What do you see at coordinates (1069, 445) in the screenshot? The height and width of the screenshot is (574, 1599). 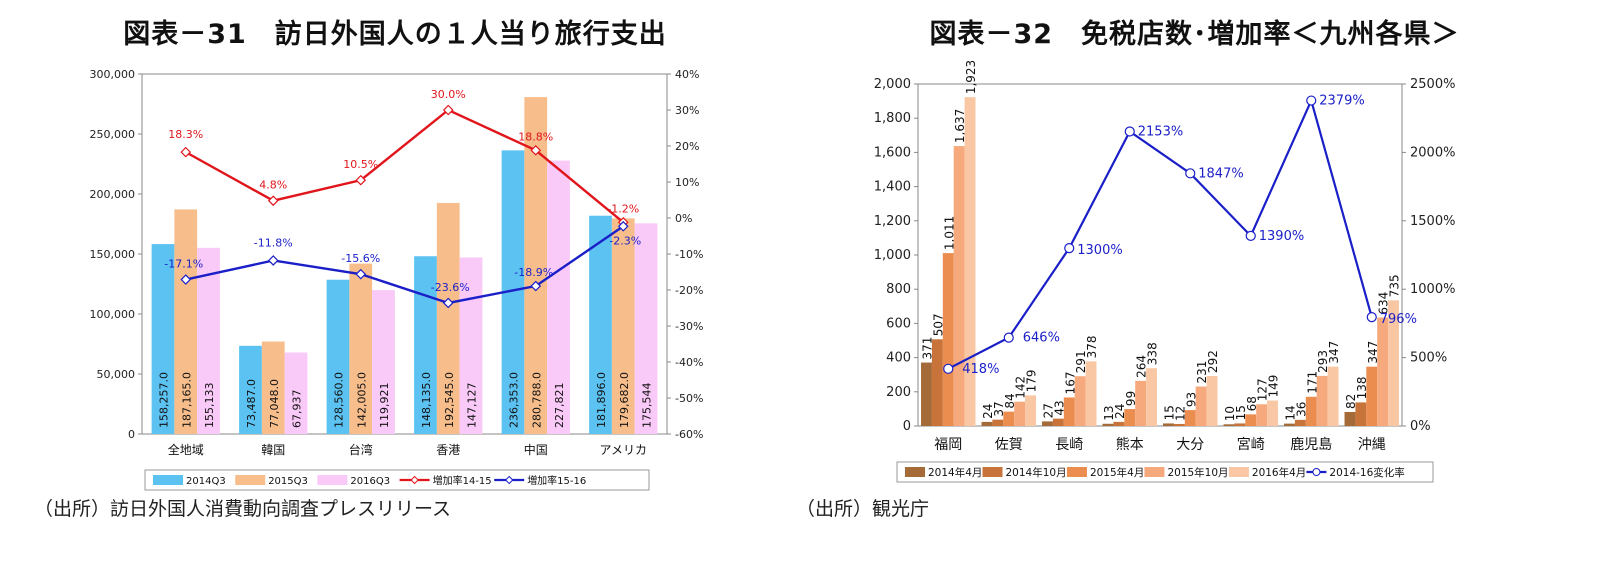 I see `right-category-label: 長崎` at bounding box center [1069, 445].